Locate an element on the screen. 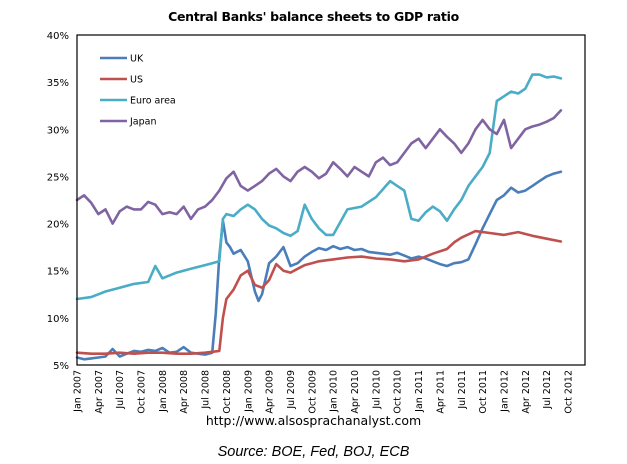 The width and height of the screenshot is (627, 464). x-tick-label: Apr 2009 is located at coordinates (270, 392).